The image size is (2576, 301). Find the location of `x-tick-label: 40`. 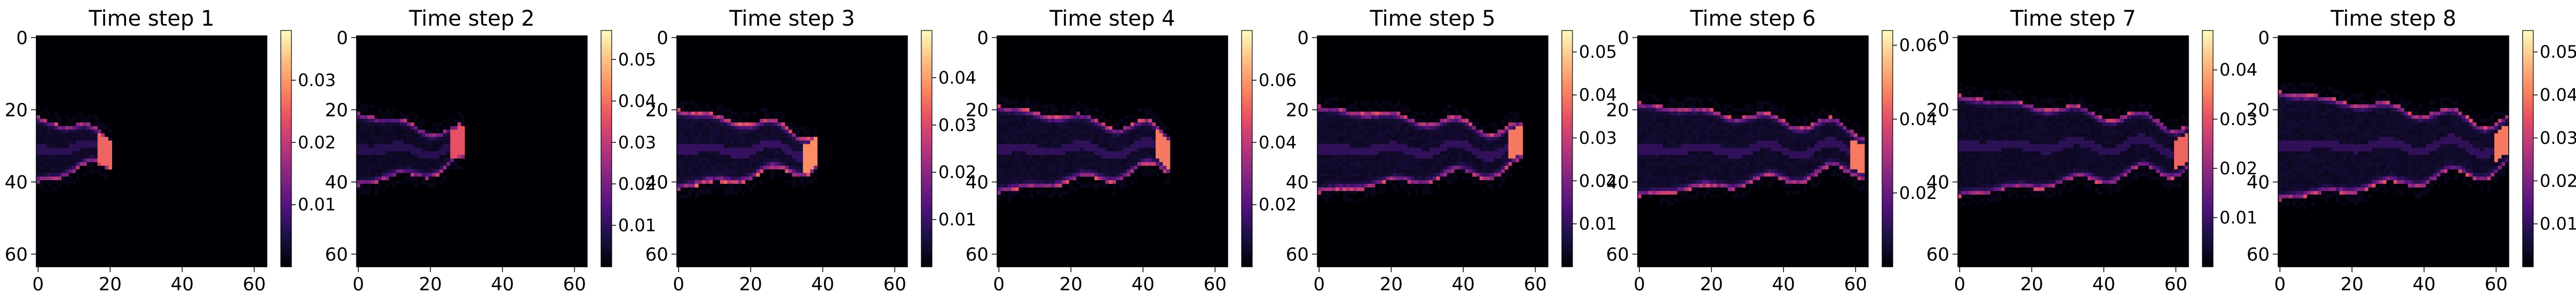

x-tick-label: 40 is located at coordinates (1143, 284).